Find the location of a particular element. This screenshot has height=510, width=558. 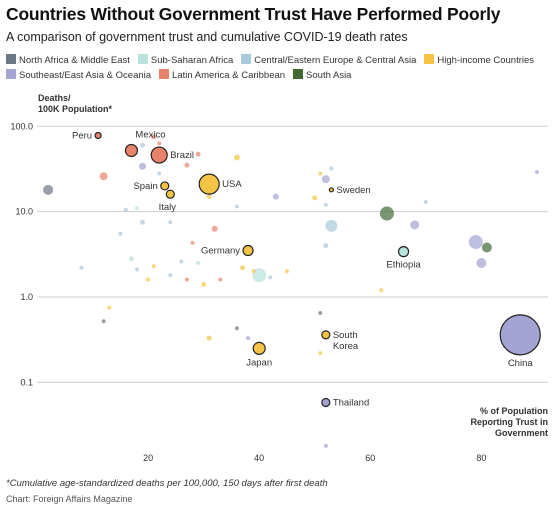

x-axis-label: % of Population is located at coordinates (514, 411).